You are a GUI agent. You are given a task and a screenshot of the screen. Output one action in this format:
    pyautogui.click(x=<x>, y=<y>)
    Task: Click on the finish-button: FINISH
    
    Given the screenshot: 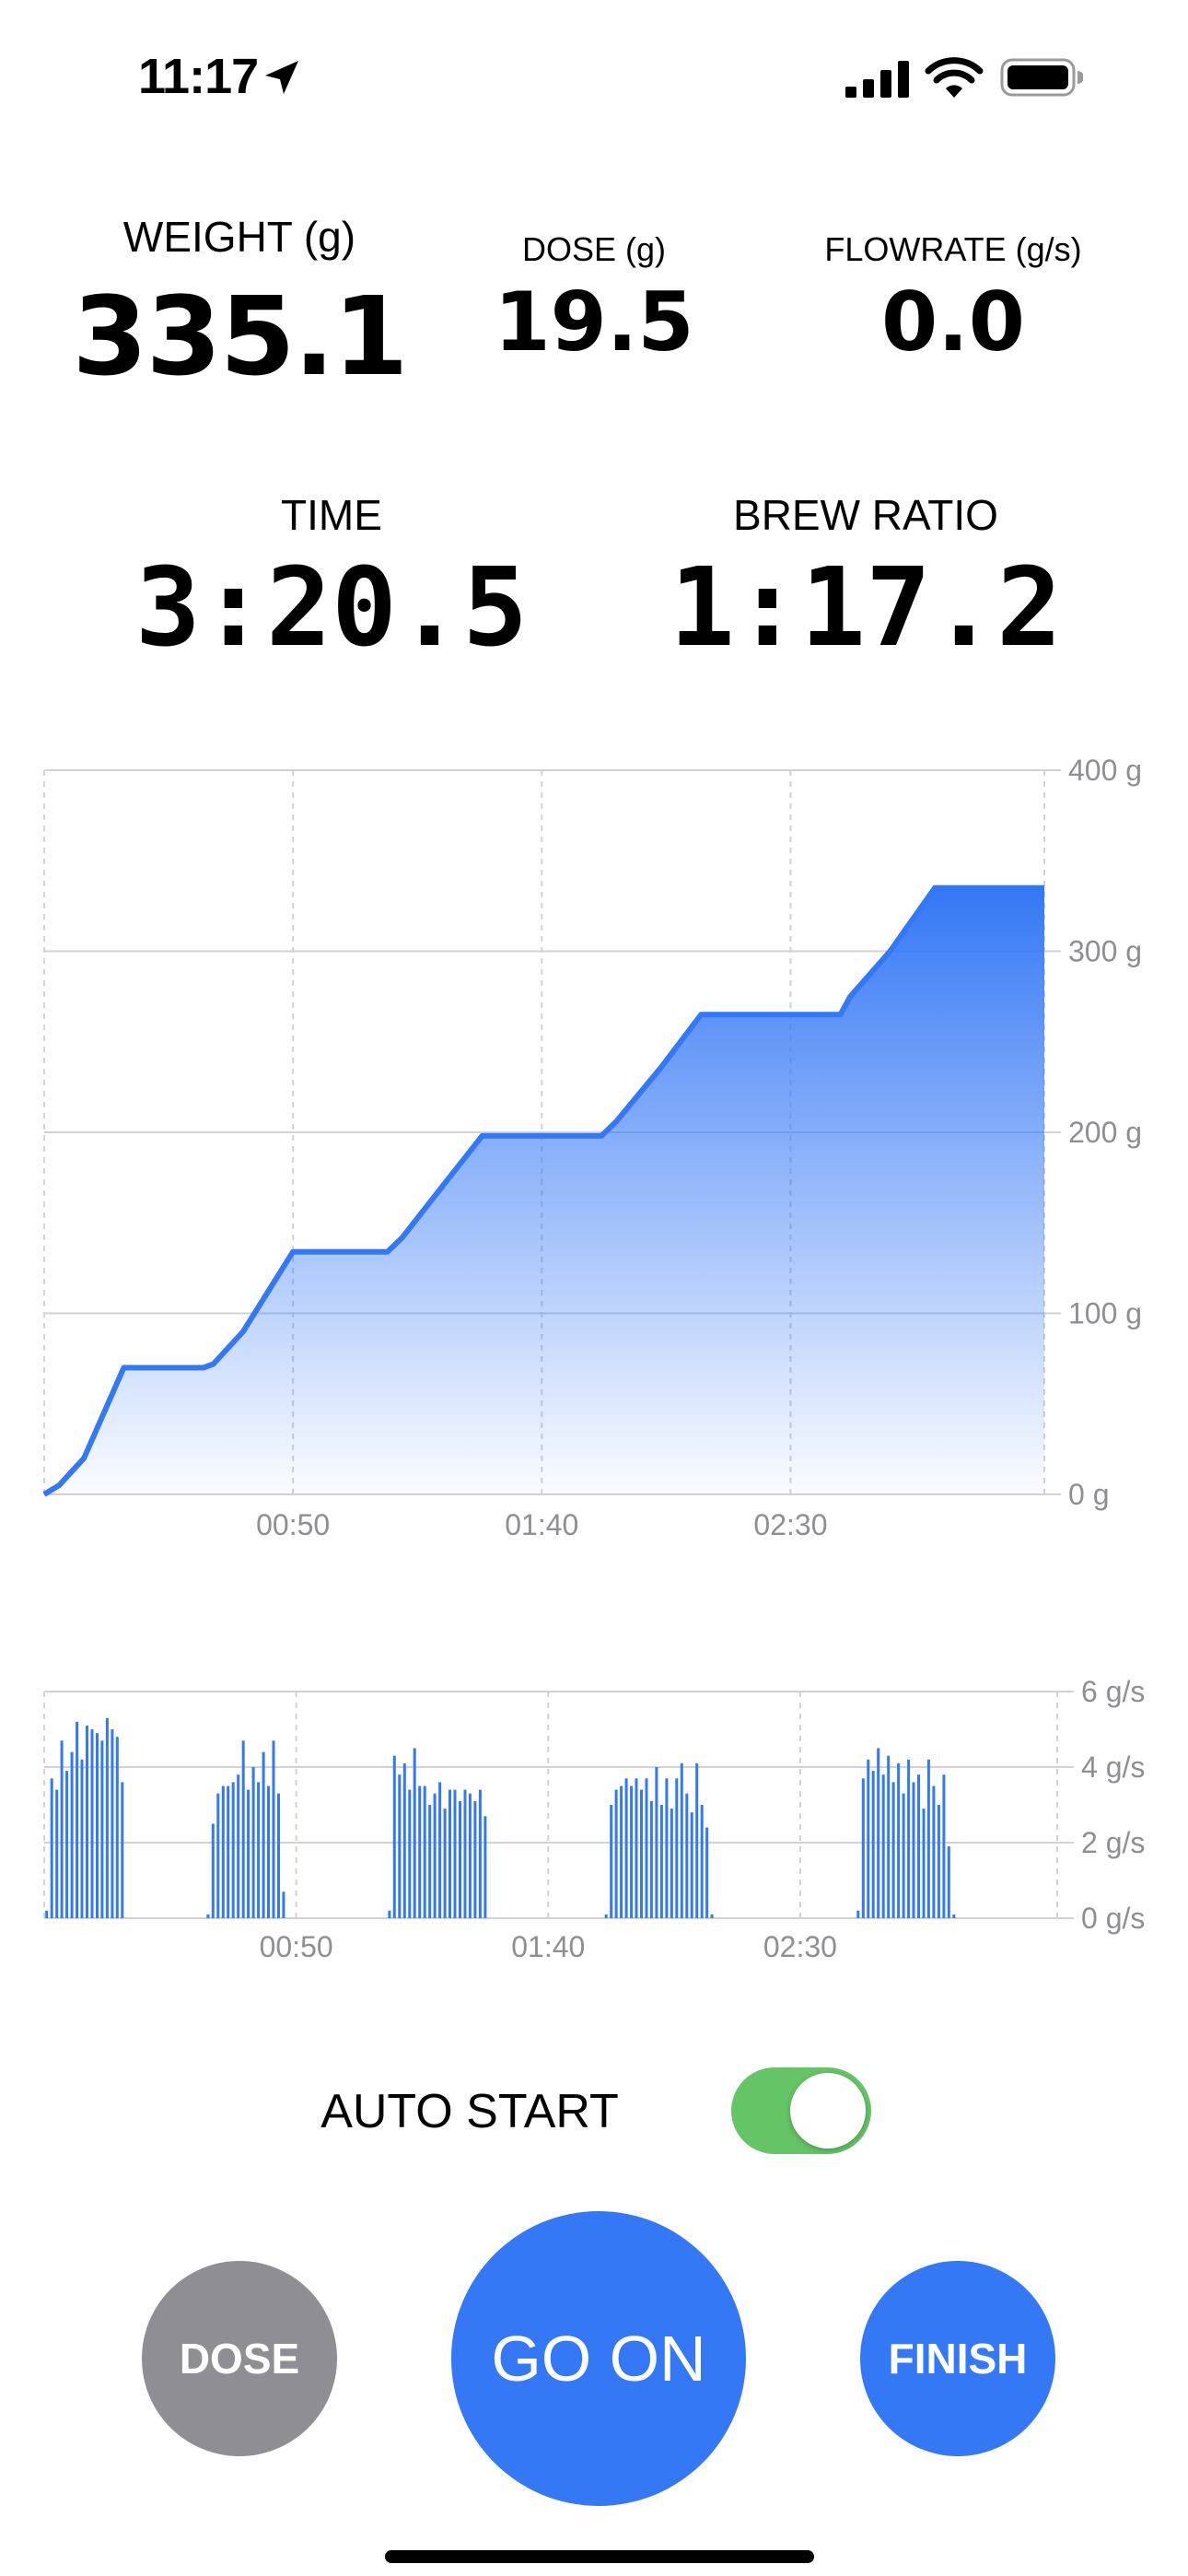 What is the action you would take?
    pyautogui.click(x=957, y=2358)
    